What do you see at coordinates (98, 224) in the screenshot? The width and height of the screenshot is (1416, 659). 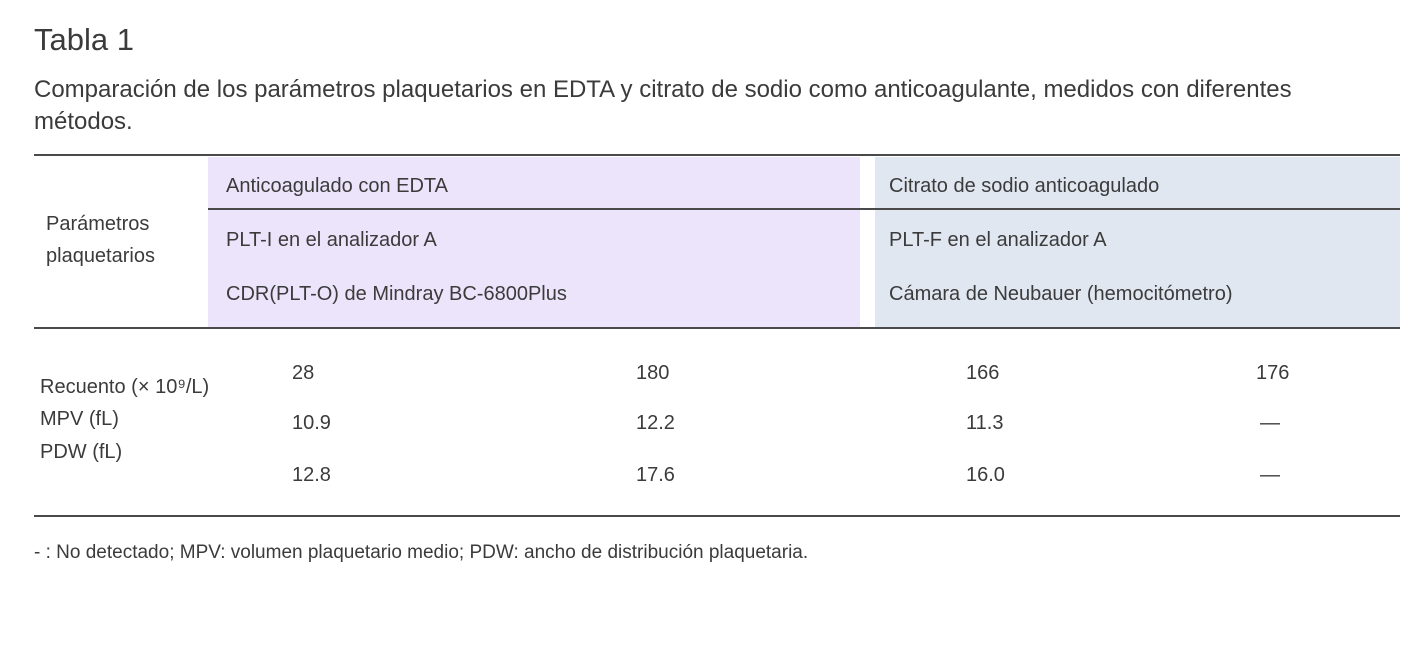 I see `row-header-line1: Parámetros` at bounding box center [98, 224].